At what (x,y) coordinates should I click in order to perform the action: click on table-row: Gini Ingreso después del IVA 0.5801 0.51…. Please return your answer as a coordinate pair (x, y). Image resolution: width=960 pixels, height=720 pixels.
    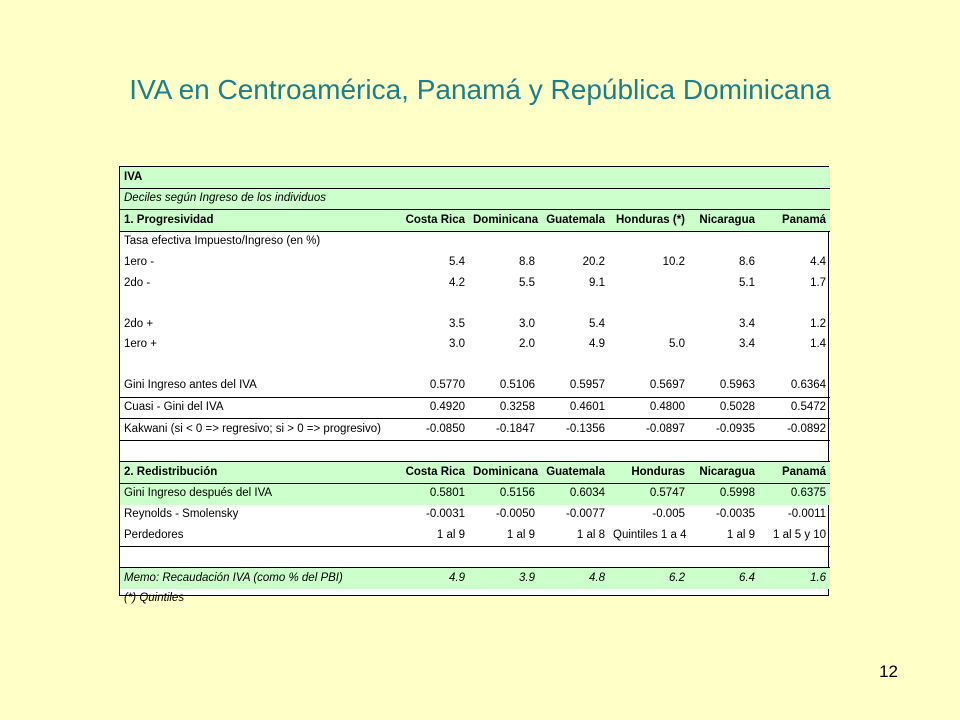
    Looking at the image, I should click on (475, 493).